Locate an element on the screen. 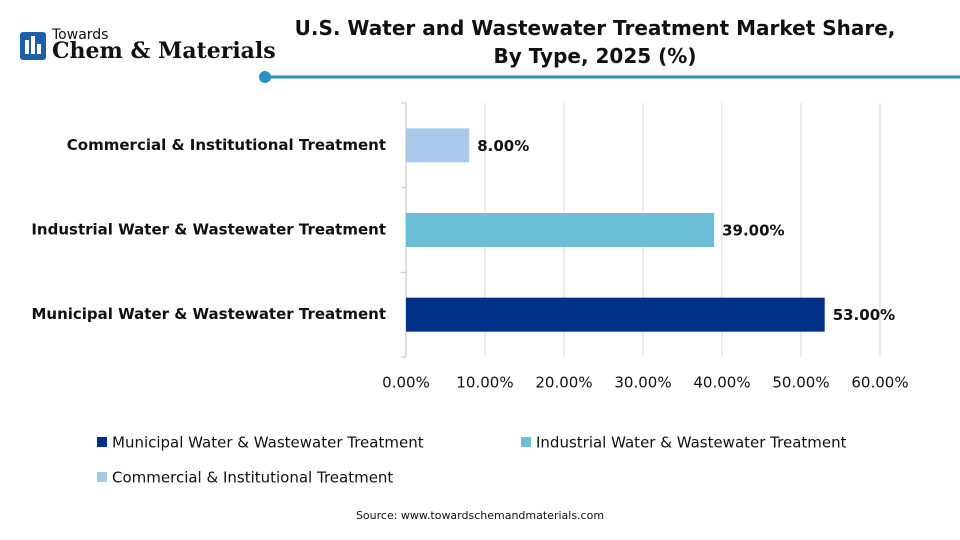  y-tick-label: Industrial Water & Wastewater Treatment is located at coordinates (208, 230).